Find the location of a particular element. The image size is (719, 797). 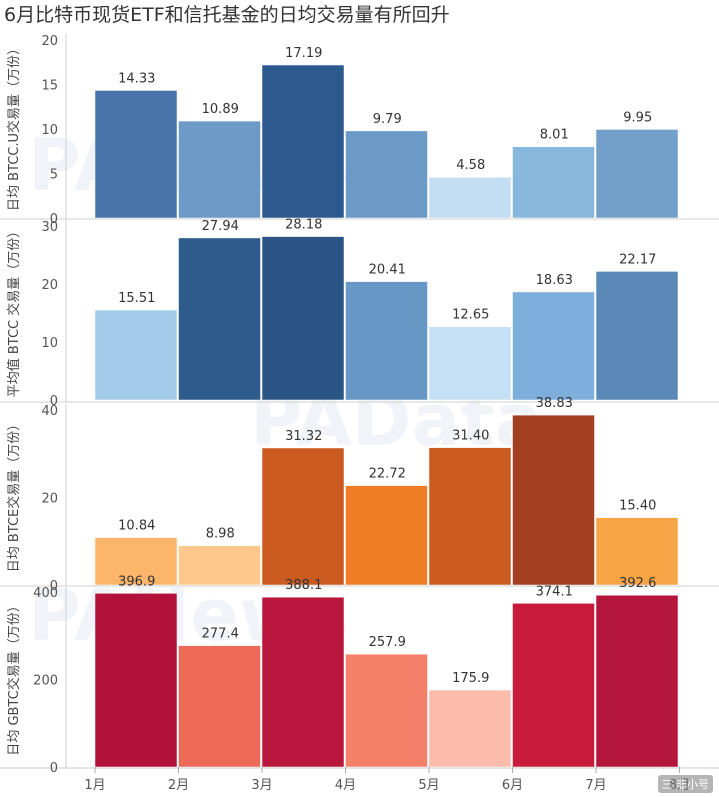

bar-value-label: 9.95 is located at coordinates (637, 117).